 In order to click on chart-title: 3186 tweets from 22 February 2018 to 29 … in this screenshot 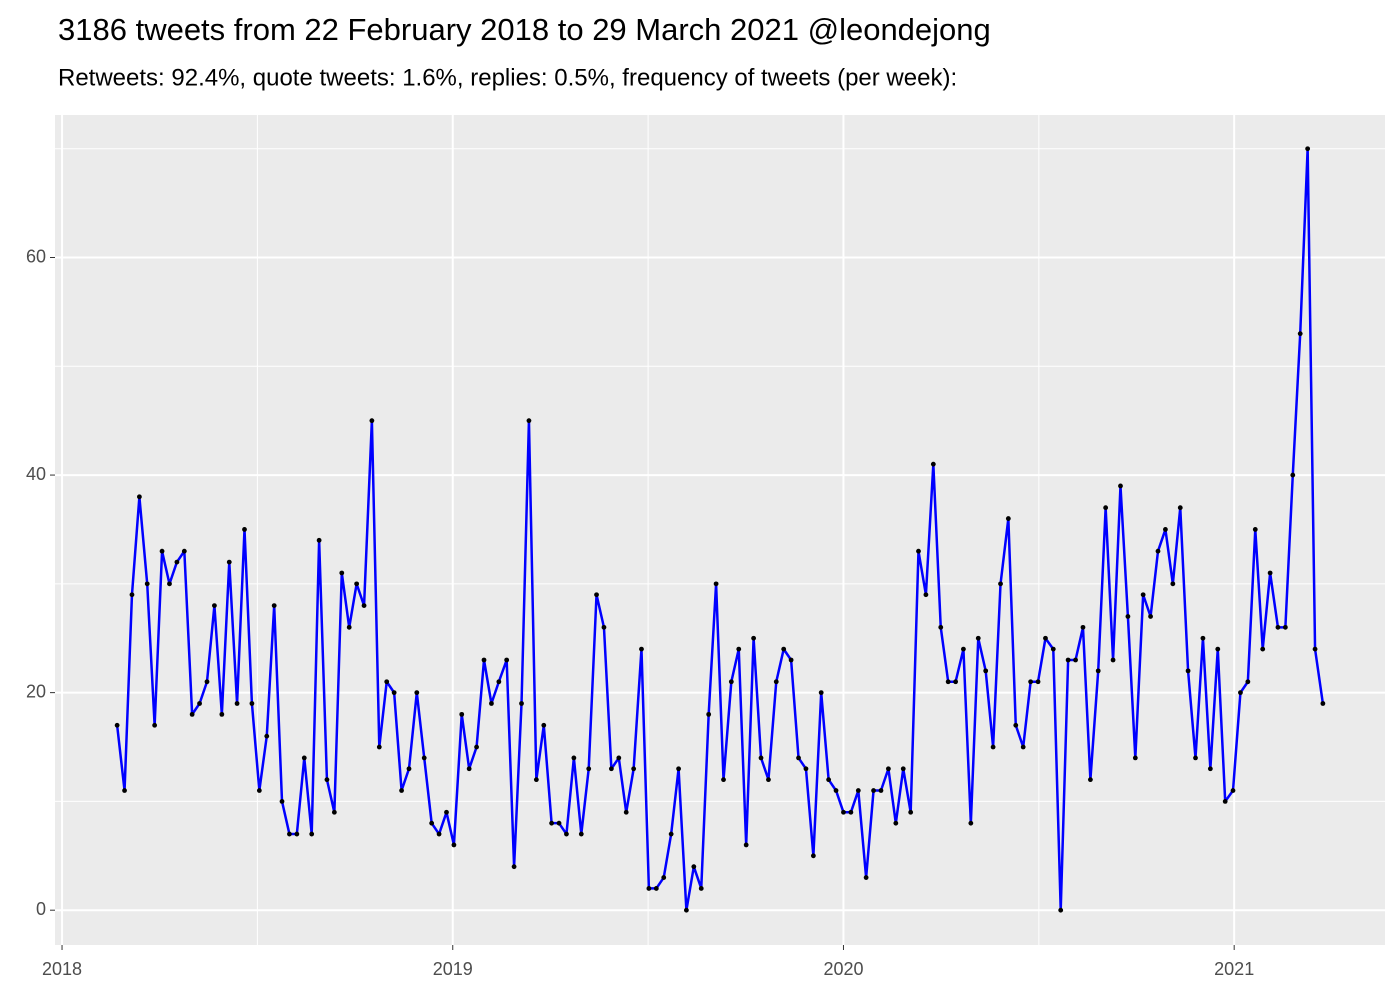, I will do `click(524, 29)`.